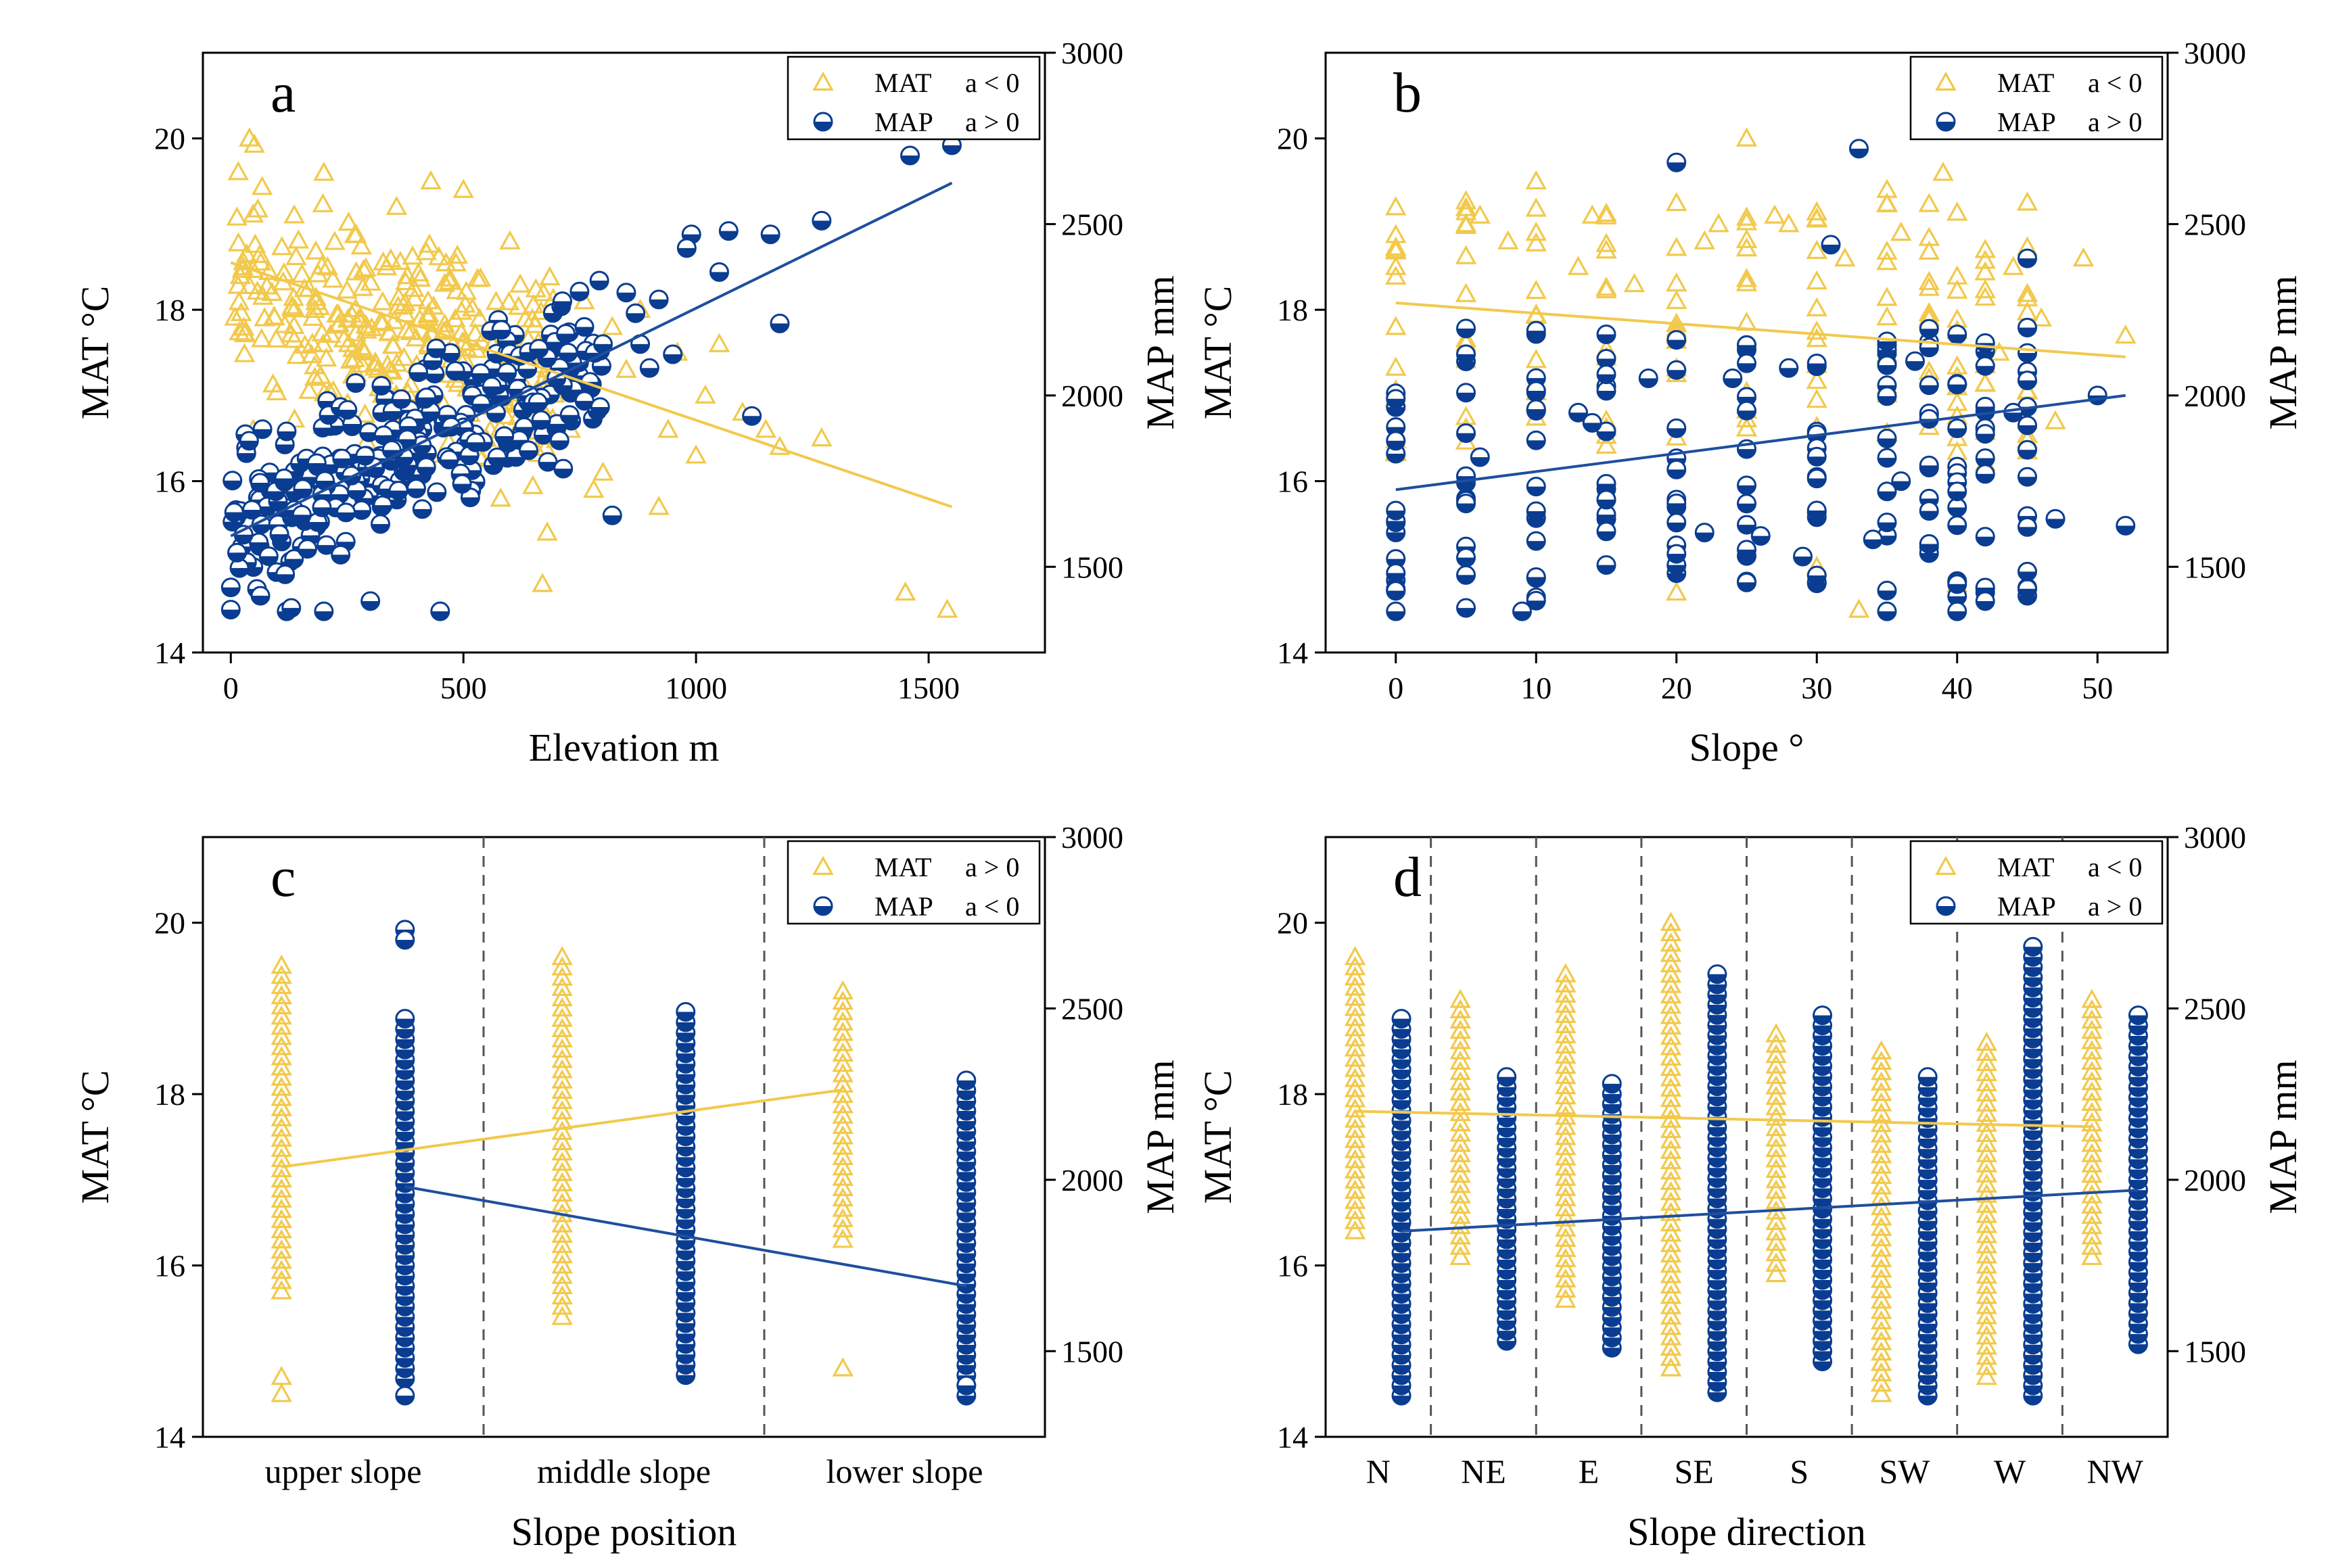  I want to click on panel-c-ytick-label: 14, so click(170, 1437).